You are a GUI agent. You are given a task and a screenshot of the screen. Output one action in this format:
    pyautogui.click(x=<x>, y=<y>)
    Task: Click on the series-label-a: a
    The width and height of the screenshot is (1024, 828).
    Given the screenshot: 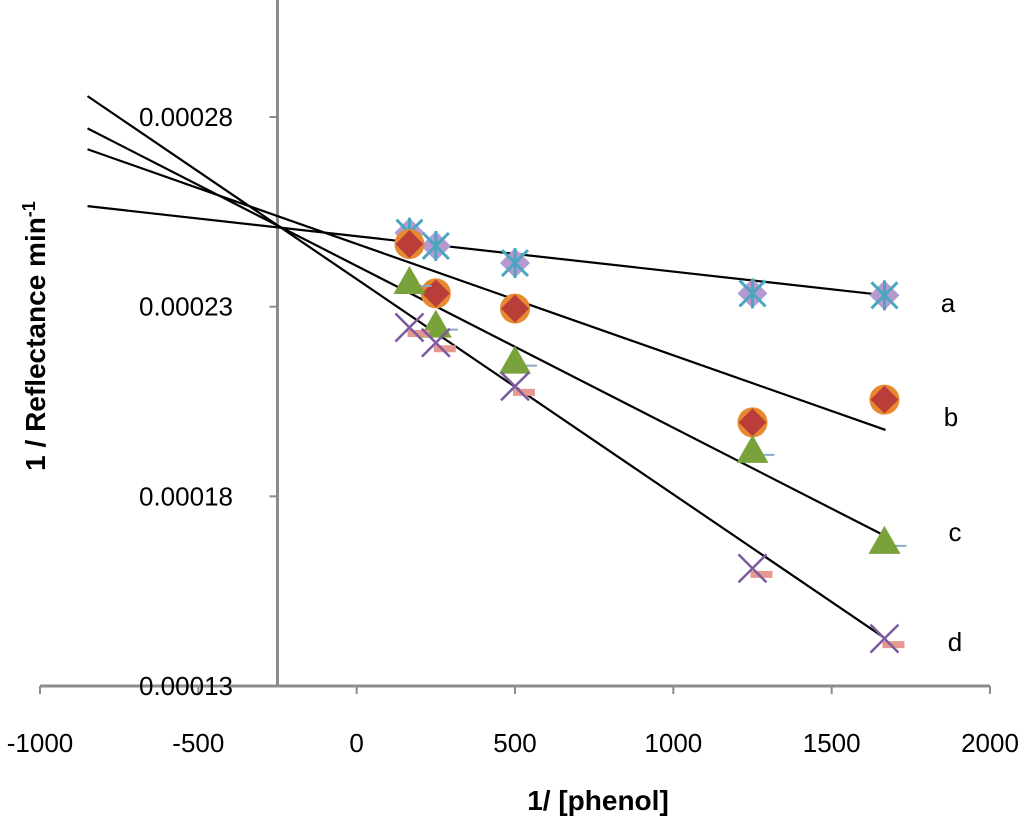 What is the action you would take?
    pyautogui.click(x=948, y=303)
    